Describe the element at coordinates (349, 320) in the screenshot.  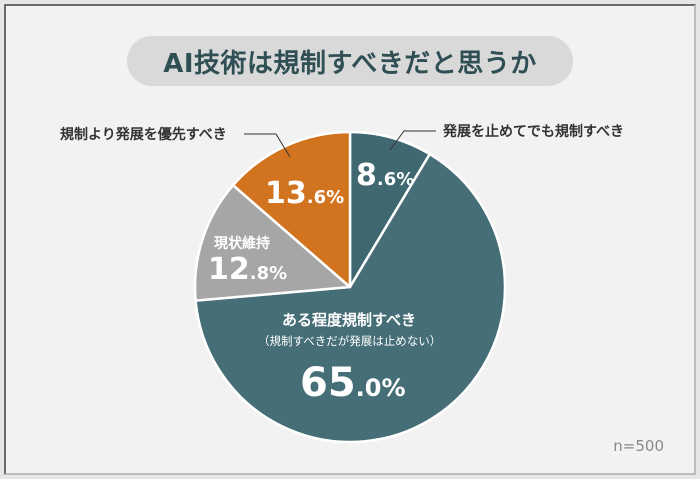
I see `label-slice-1: ある程度規制すべき` at that location.